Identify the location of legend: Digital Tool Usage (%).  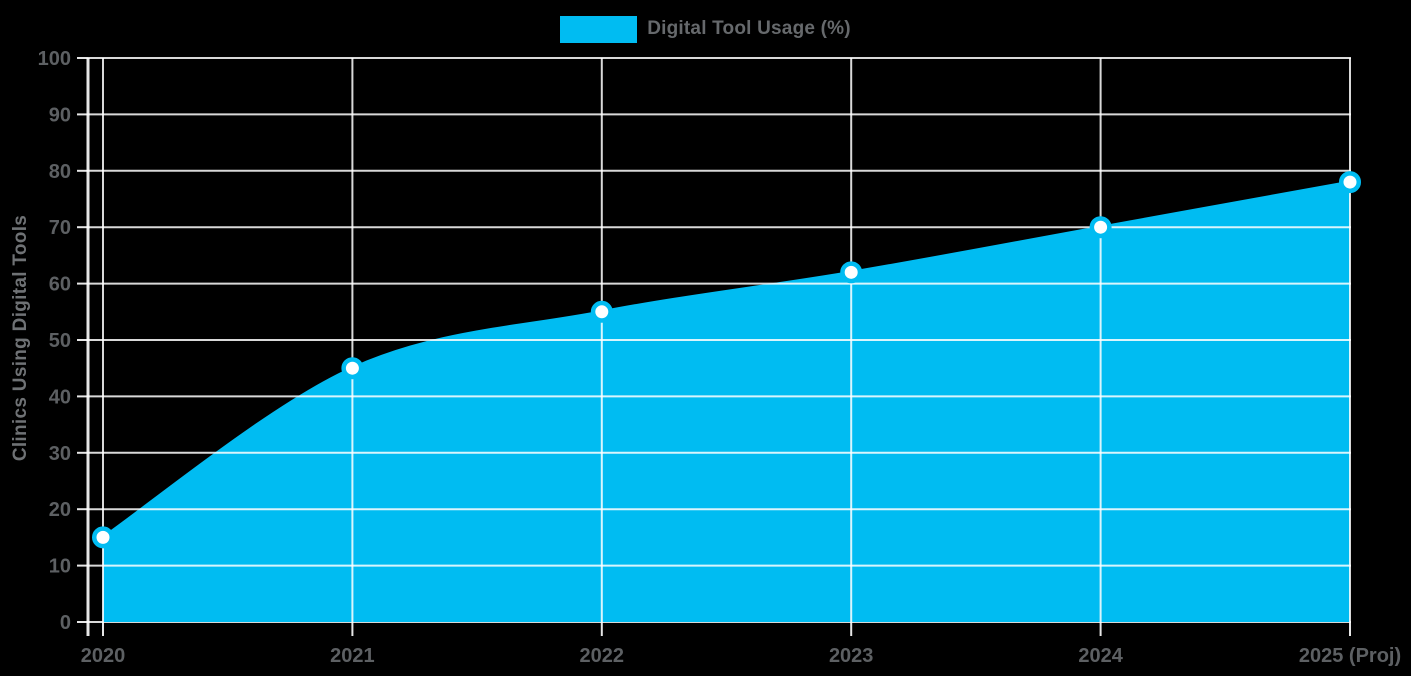
(705, 29).